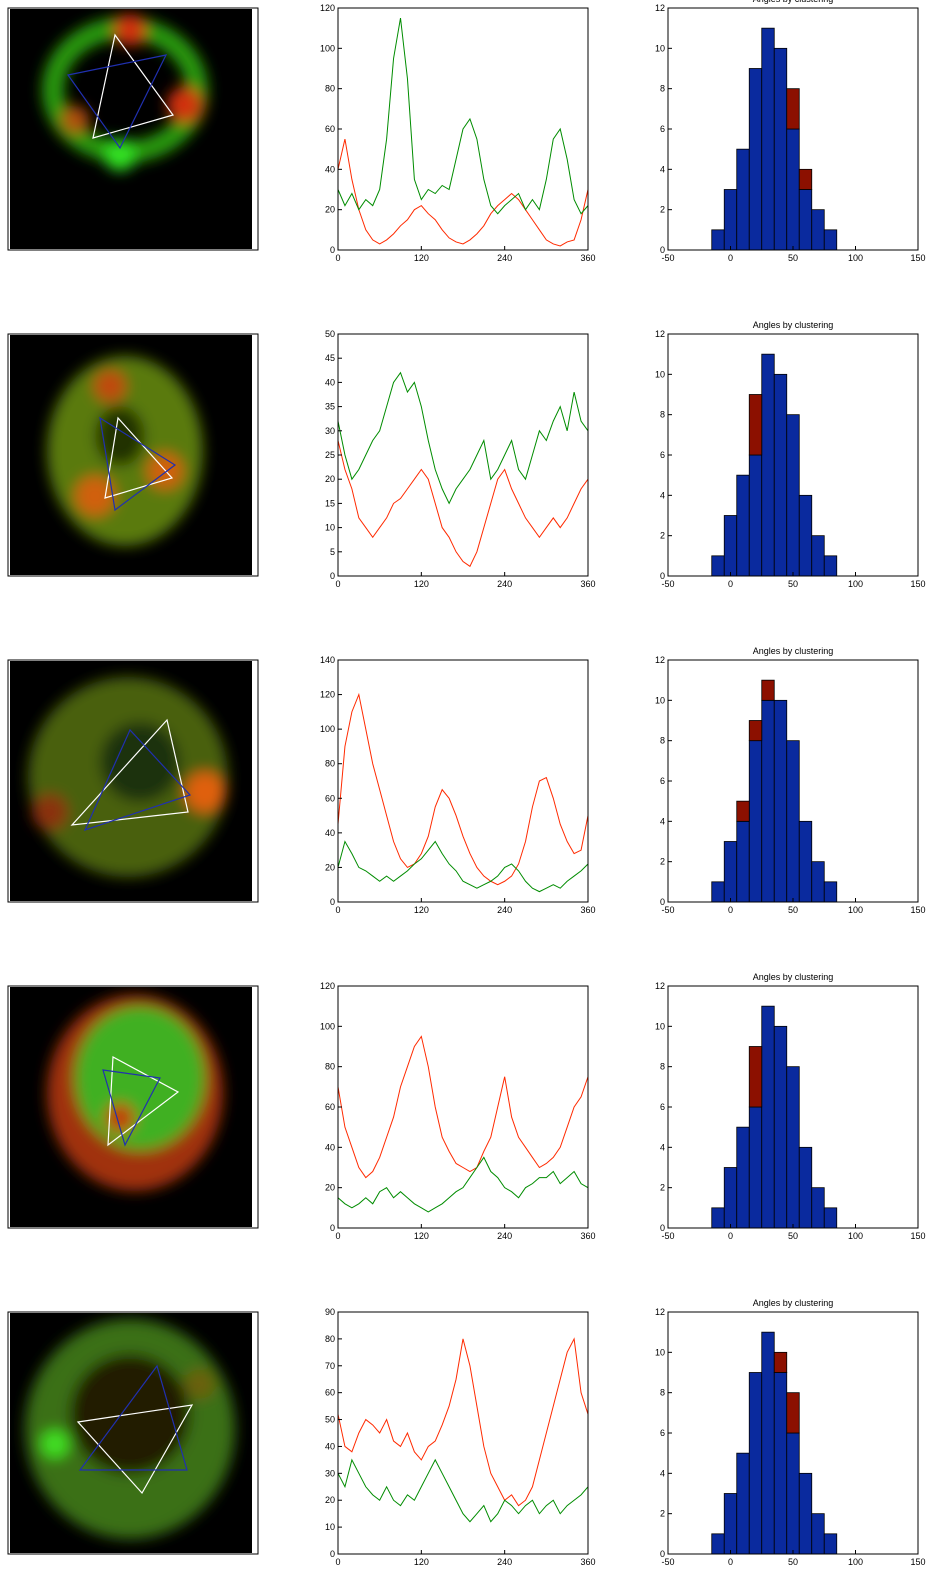  What do you see at coordinates (587, 584) in the screenshot?
I see `x-tick-label: 360` at bounding box center [587, 584].